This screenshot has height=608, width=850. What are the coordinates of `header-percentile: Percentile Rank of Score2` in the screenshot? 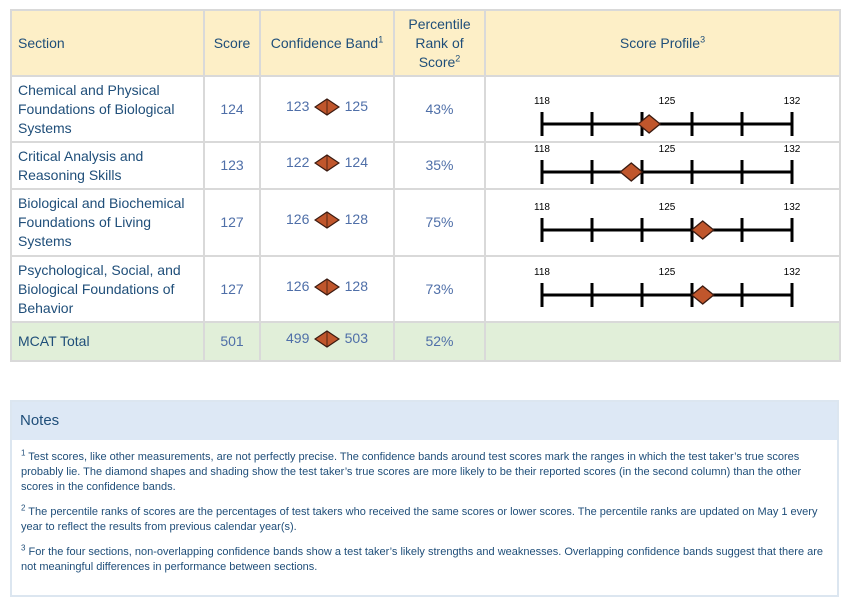 It's located at (439, 43).